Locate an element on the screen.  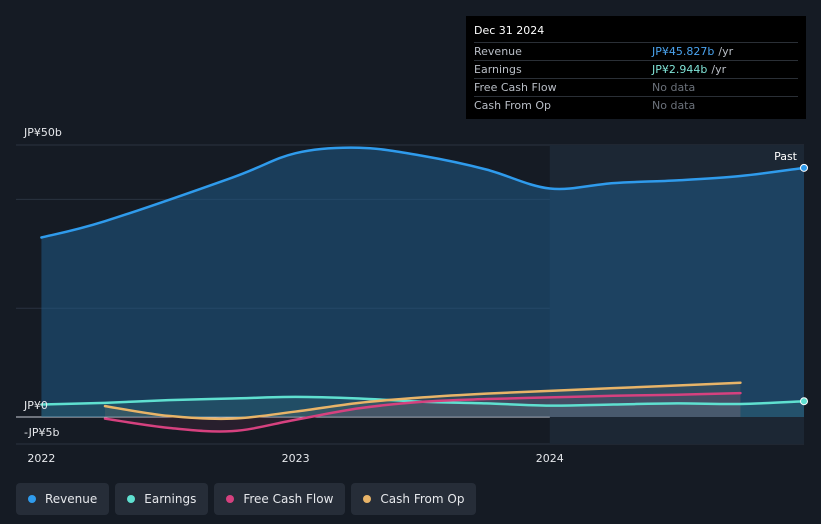
series-line-free-cash-flow is located at coordinates (422, 412).